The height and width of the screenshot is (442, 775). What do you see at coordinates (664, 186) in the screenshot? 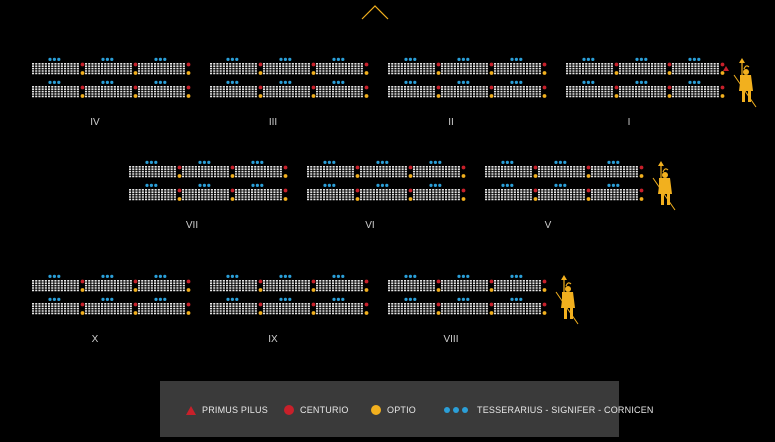
I see `legionary-figure-icon` at bounding box center [664, 186].